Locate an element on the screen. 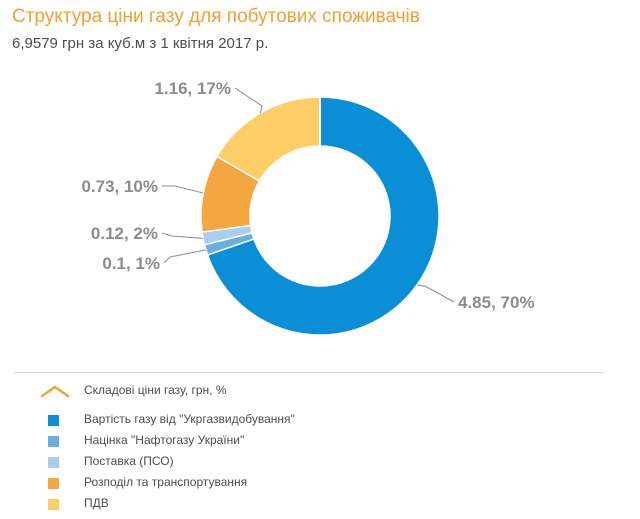  legend-label: Поставка (ПСО) is located at coordinates (129, 461).